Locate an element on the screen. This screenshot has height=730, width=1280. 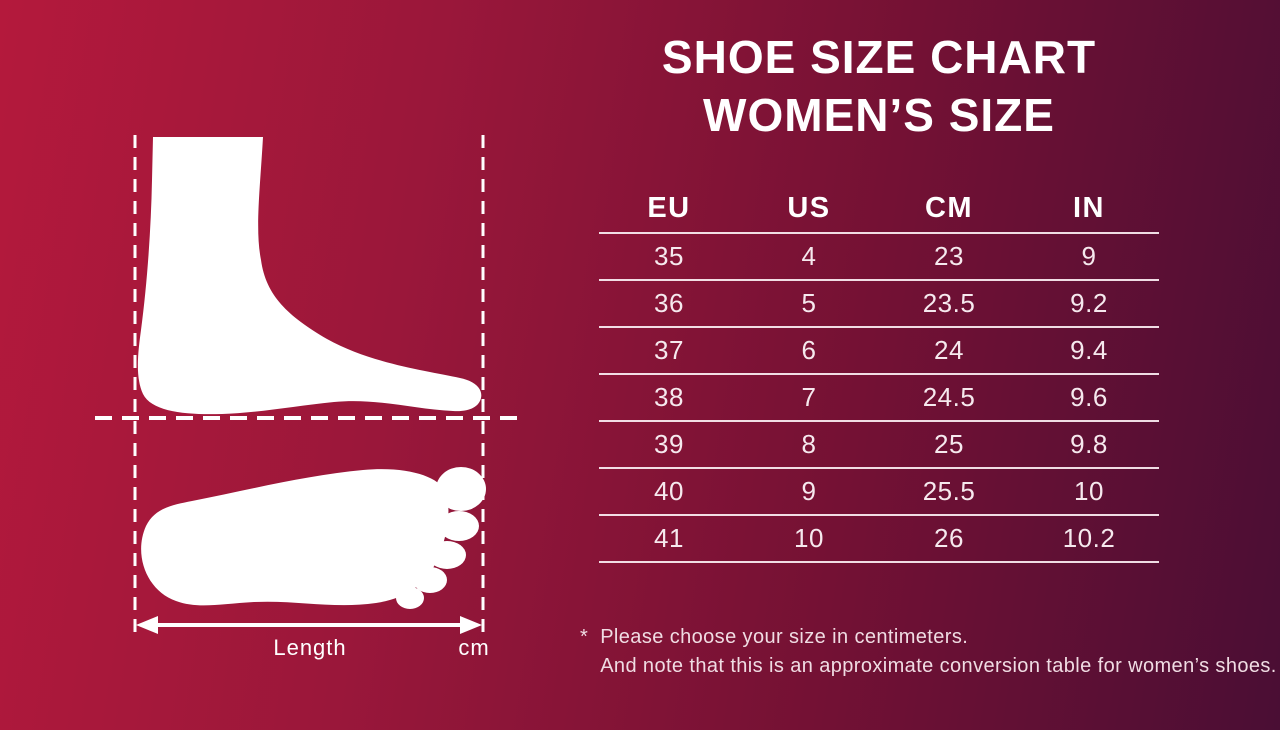
table-cell: 36 is located at coordinates (669, 303).